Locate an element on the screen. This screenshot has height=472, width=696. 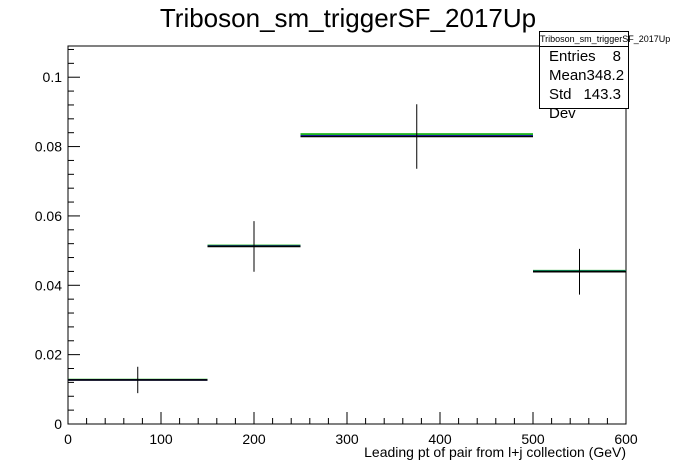
y-tick-label: 0.1 is located at coordinates (53, 77).